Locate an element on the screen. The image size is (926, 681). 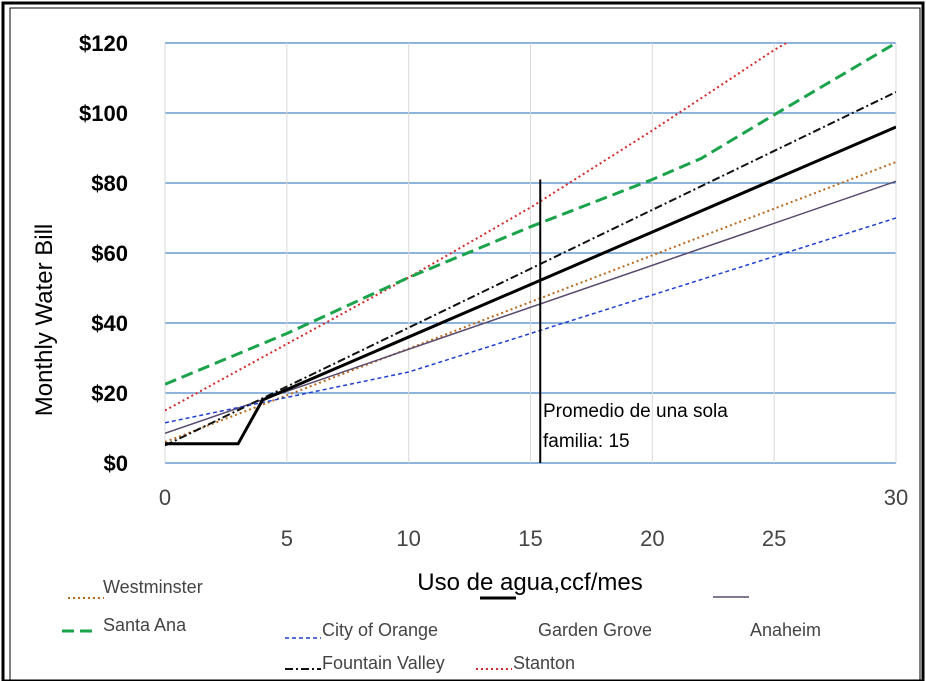
x-tick-label: 25 is located at coordinates (774, 538).